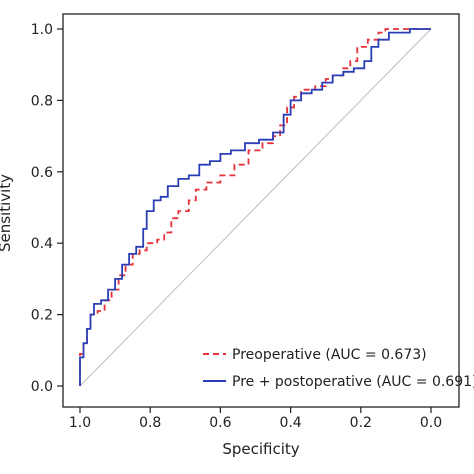  Describe the element at coordinates (290, 423) in the screenshot. I see `x-tick-label: 0.4` at that location.